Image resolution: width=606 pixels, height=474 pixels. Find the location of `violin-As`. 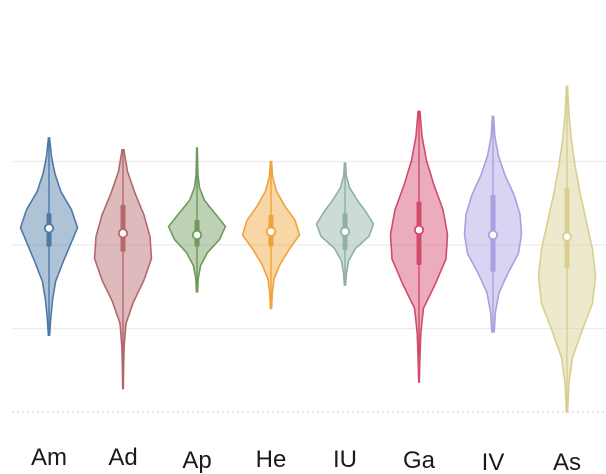

violin-As is located at coordinates (567, 249).